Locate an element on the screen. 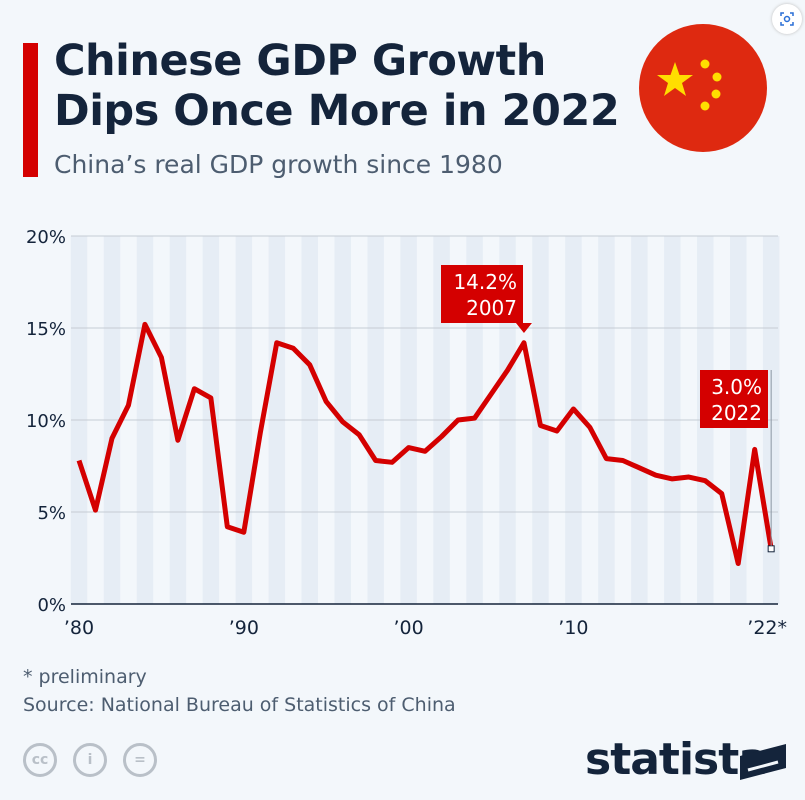 The width and height of the screenshot is (805, 800). statista-logo: statista is located at coordinates (676, 759).